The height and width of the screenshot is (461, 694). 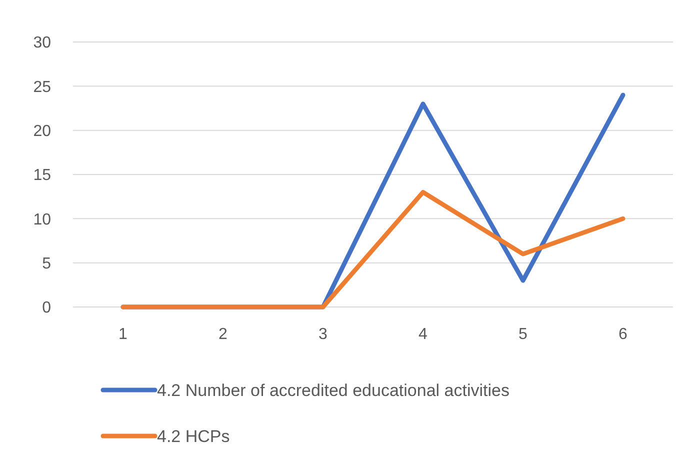 What do you see at coordinates (42, 219) in the screenshot?
I see `y-tick-label: 10` at bounding box center [42, 219].